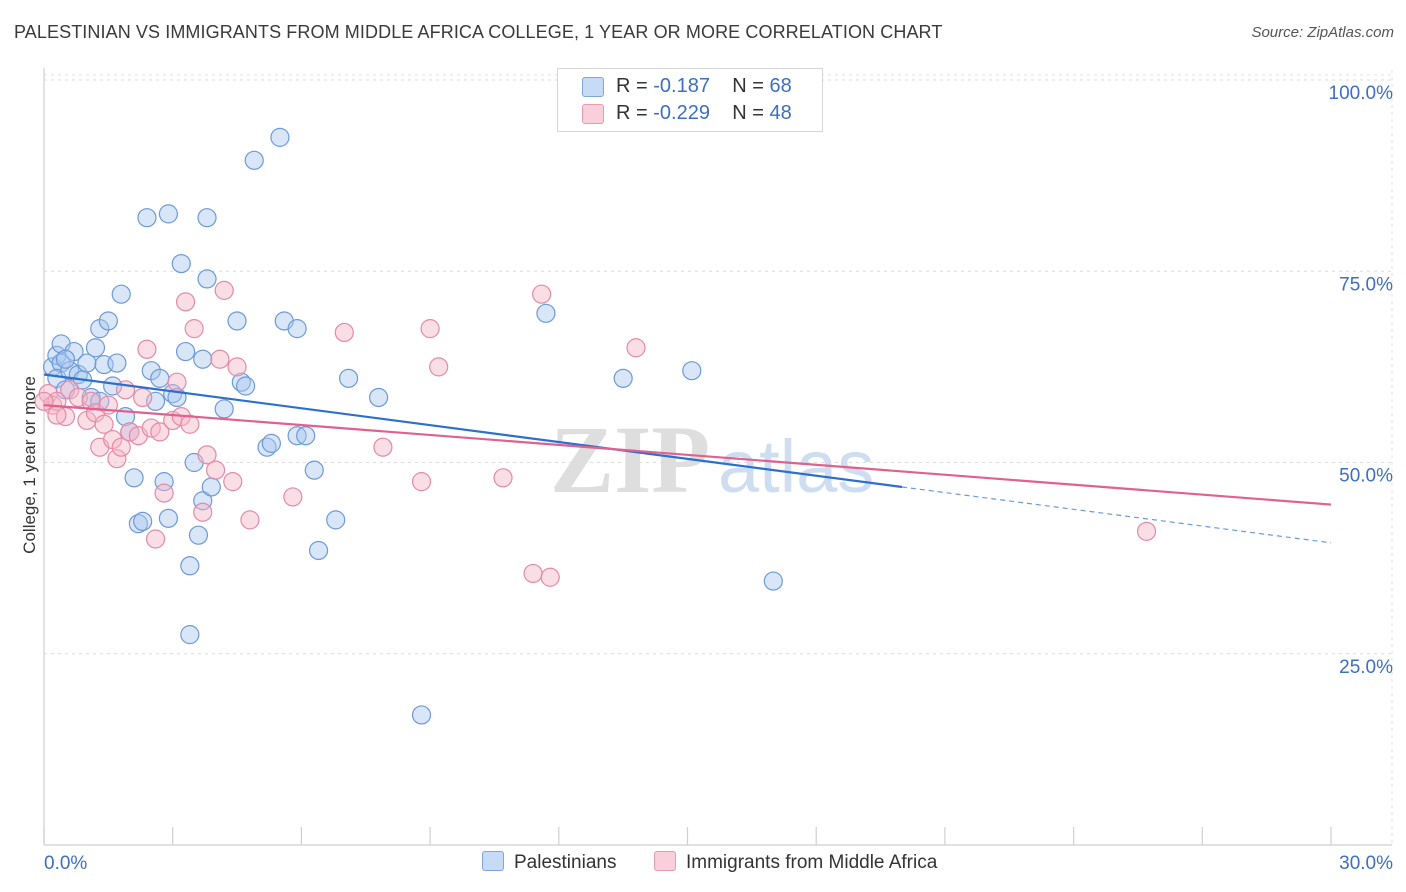 The width and height of the screenshot is (1406, 892). What do you see at coordinates (593, 87) in the screenshot?
I see `legend-swatch-blue` at bounding box center [593, 87].